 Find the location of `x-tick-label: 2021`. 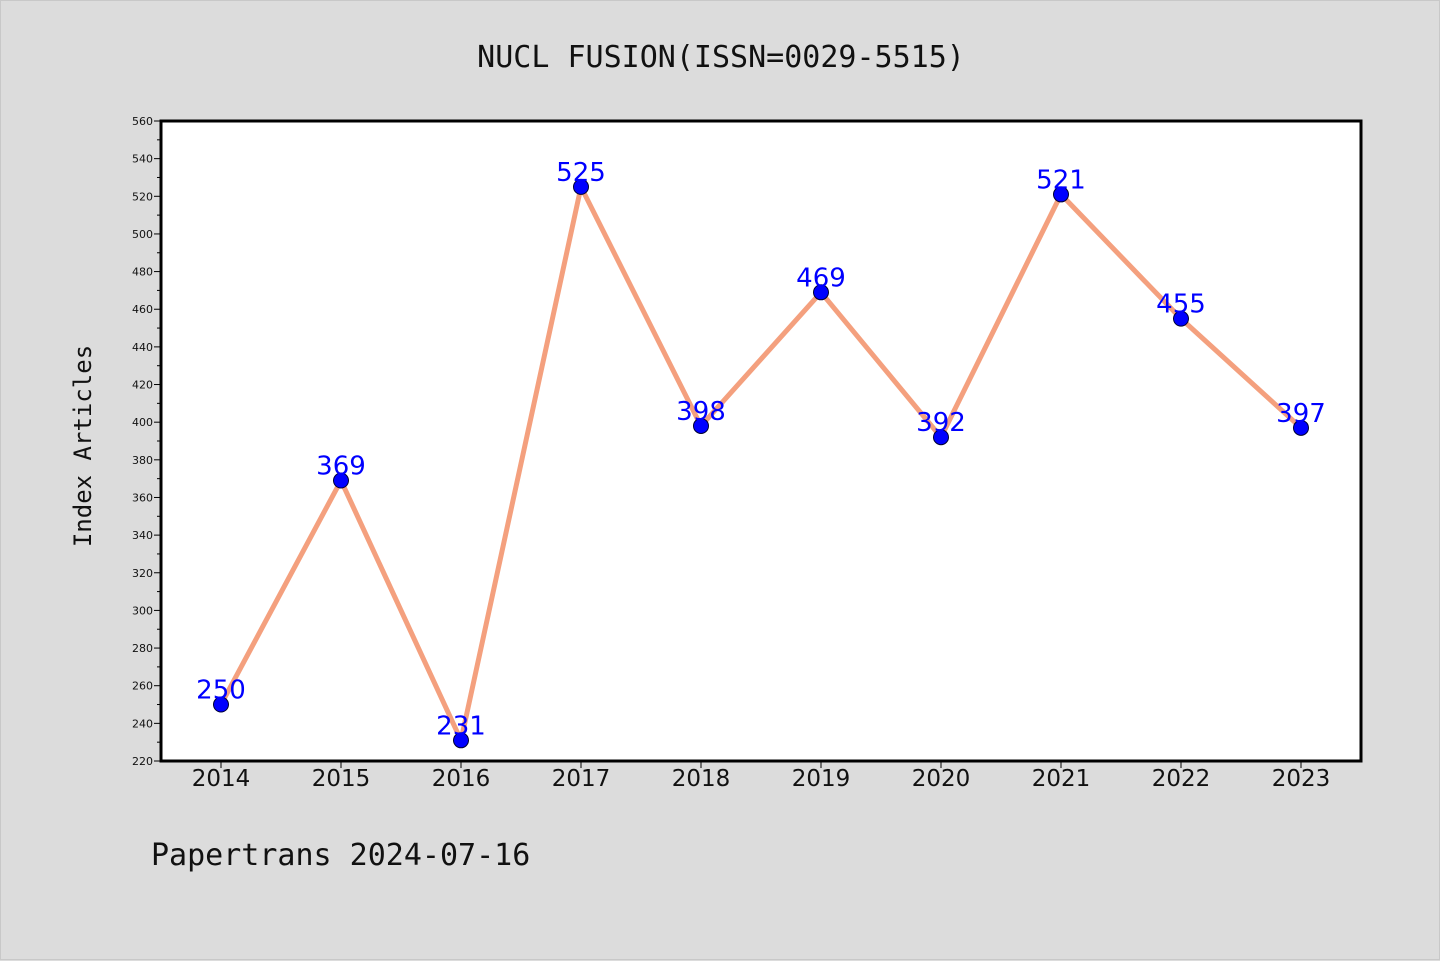

x-tick-label: 2021 is located at coordinates (1061, 779).